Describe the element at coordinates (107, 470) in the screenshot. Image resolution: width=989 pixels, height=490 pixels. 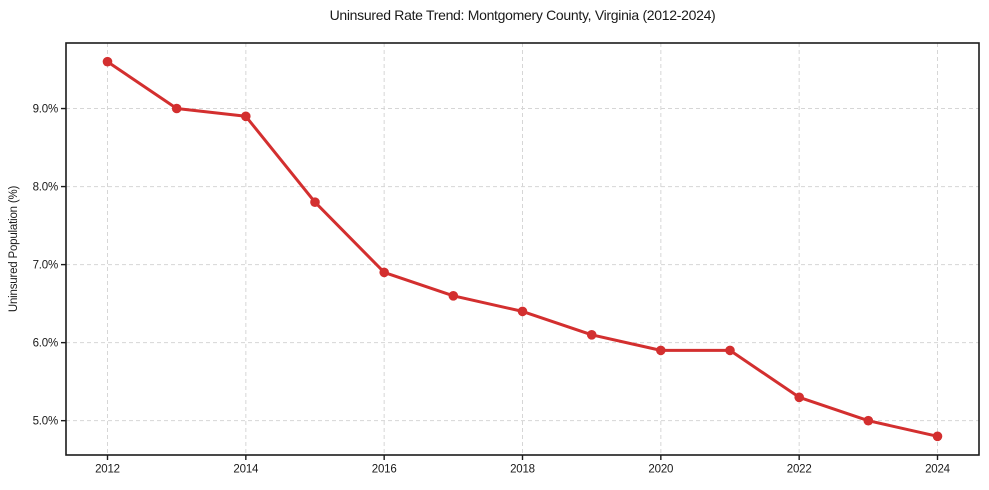
I see `x-tick-label: 2012` at that location.